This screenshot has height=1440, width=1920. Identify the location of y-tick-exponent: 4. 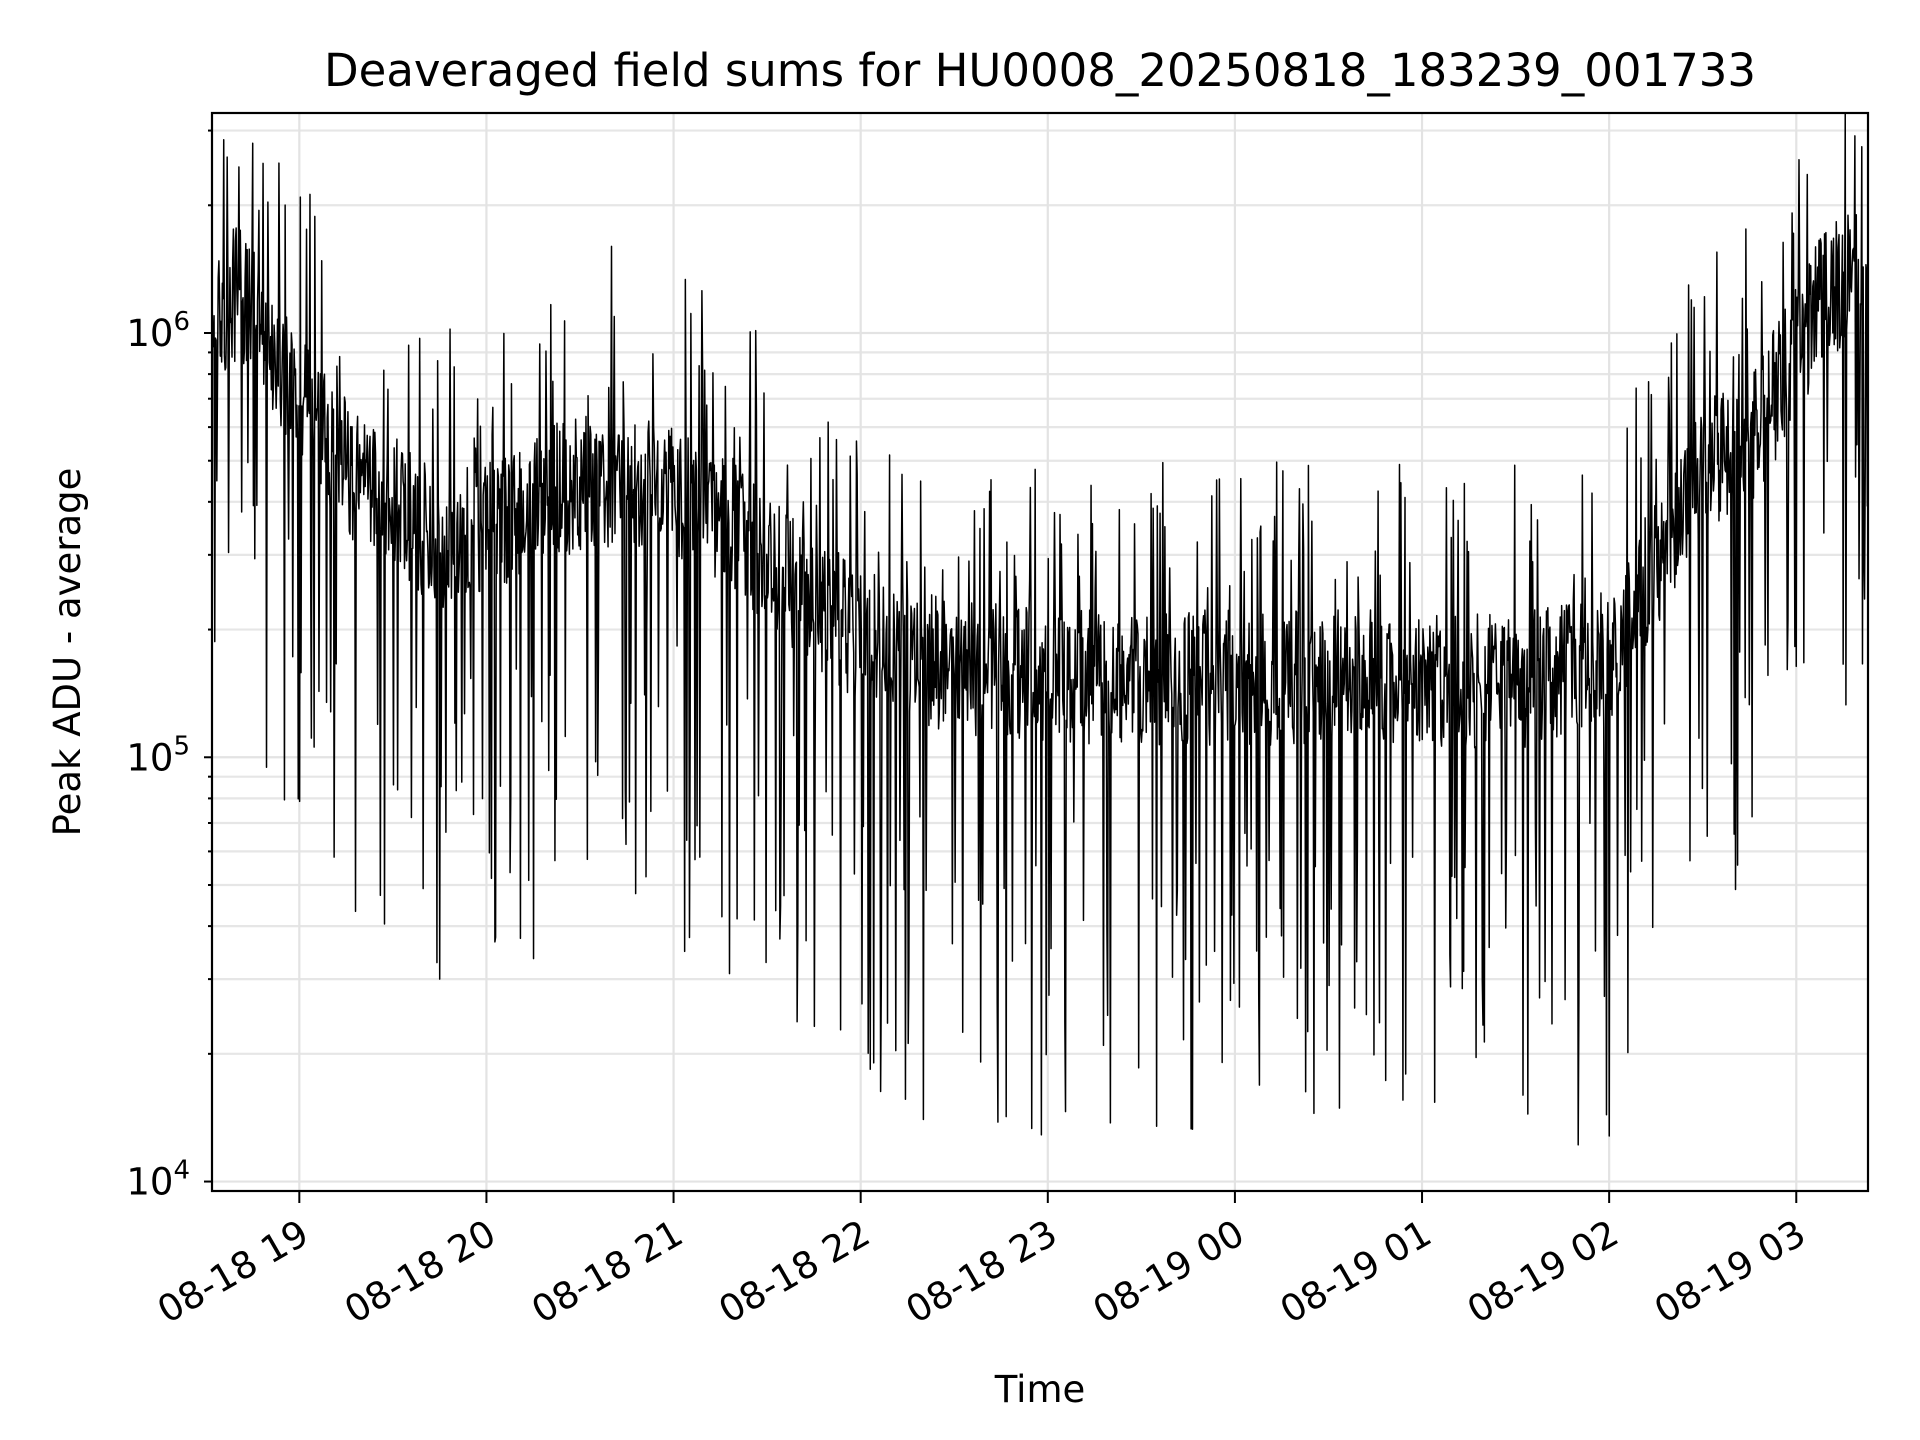
(181, 1171).